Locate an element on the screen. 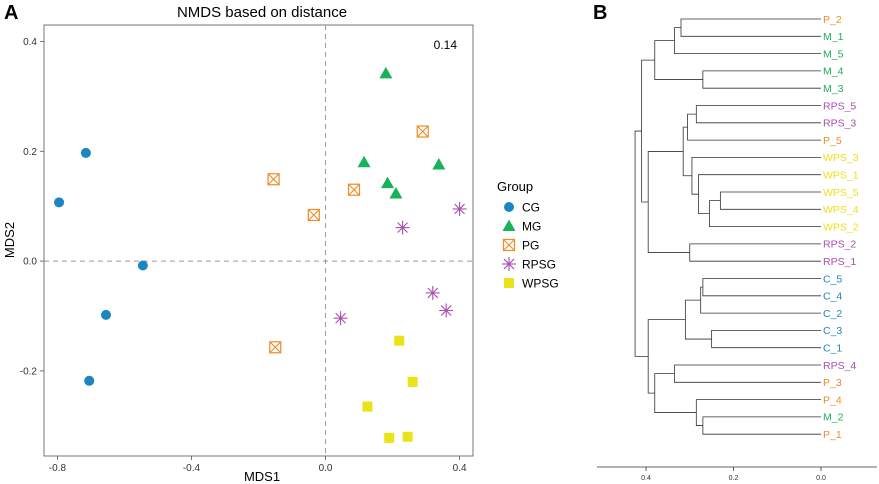 This screenshot has width=879, height=484. dendrogram-axis: 0.4 0.2 0.0 is located at coordinates (737, 474).